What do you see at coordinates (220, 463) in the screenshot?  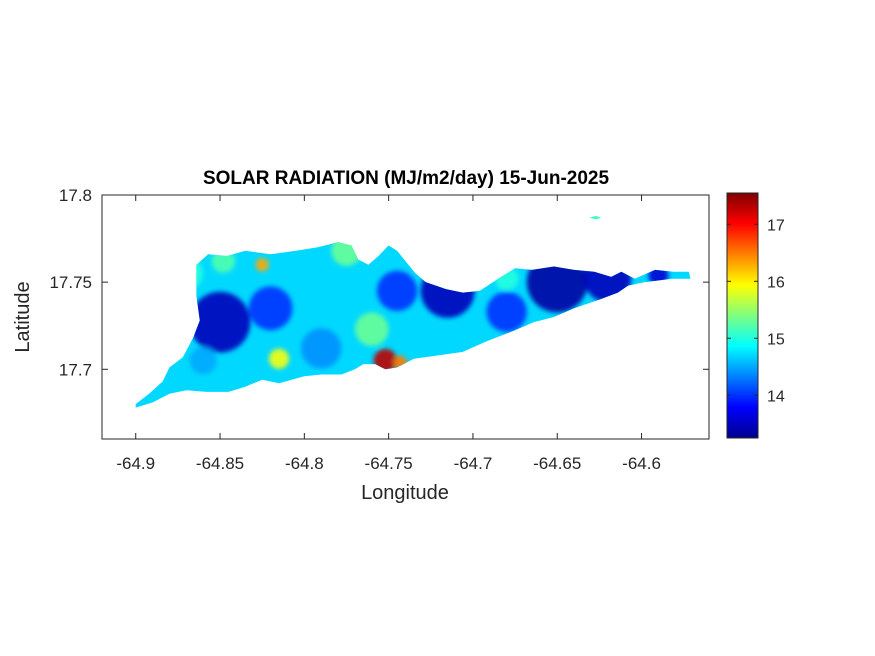 I see `x-tick-label: -64.85` at bounding box center [220, 463].